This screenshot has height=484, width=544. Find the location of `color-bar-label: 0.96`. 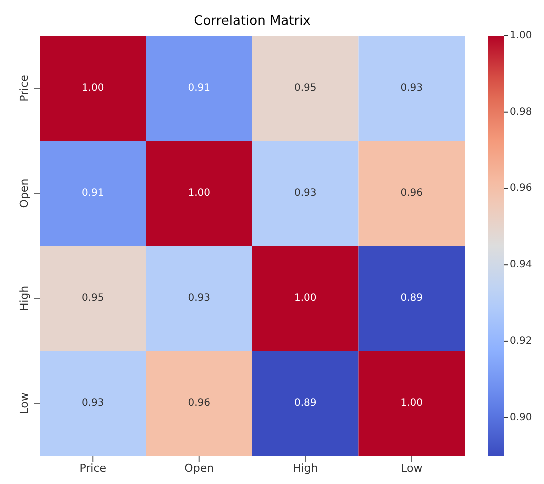

color-bar-label: 0.96 is located at coordinates (521, 188).